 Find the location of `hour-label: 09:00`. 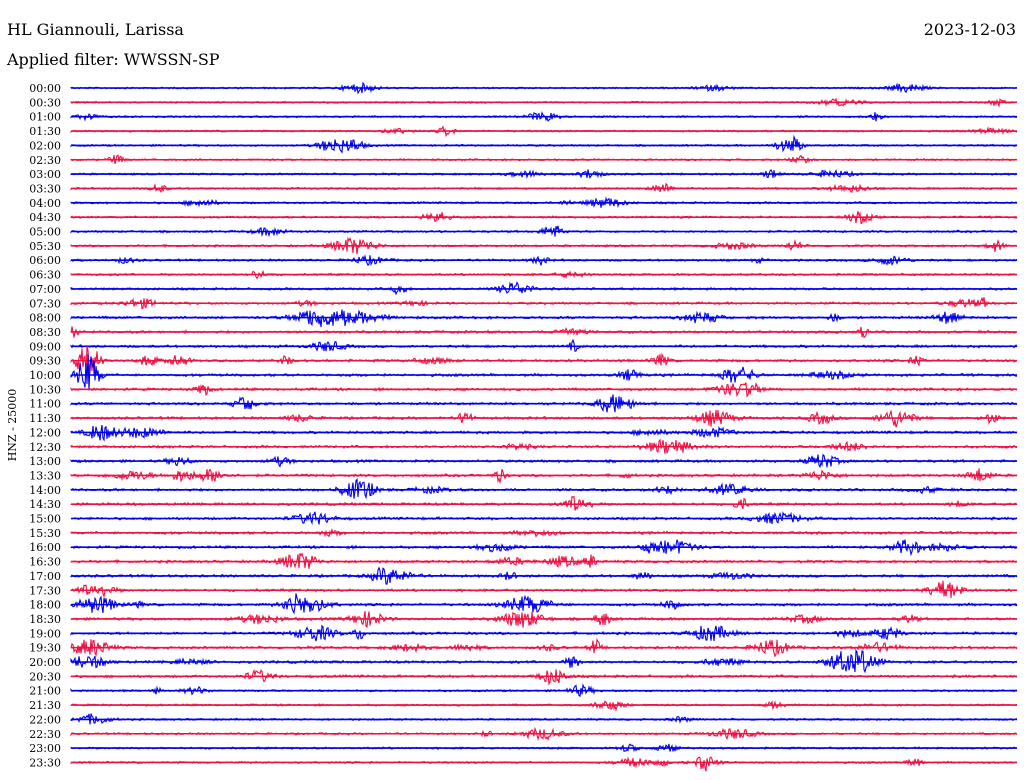

hour-label: 09:00 is located at coordinates (45, 346).